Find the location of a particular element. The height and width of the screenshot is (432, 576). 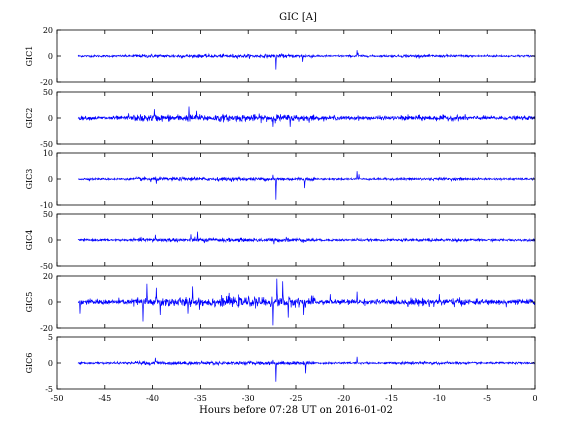

x-axis: -50 -45 -40 -35 -30 -25 -20 -15 -10 -5 0 is located at coordinates (294, 398).